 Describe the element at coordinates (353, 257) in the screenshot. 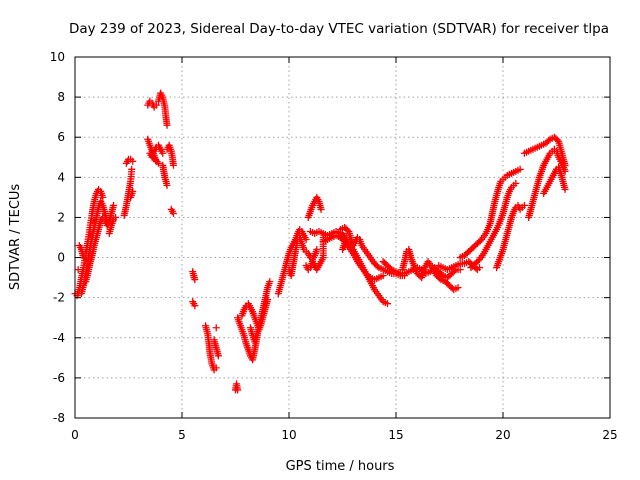

I see `series-arc-h2` at that location.